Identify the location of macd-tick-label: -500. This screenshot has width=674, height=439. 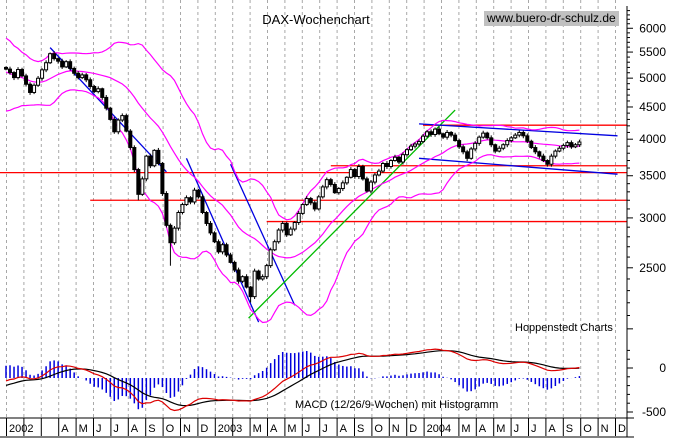
(654, 412).